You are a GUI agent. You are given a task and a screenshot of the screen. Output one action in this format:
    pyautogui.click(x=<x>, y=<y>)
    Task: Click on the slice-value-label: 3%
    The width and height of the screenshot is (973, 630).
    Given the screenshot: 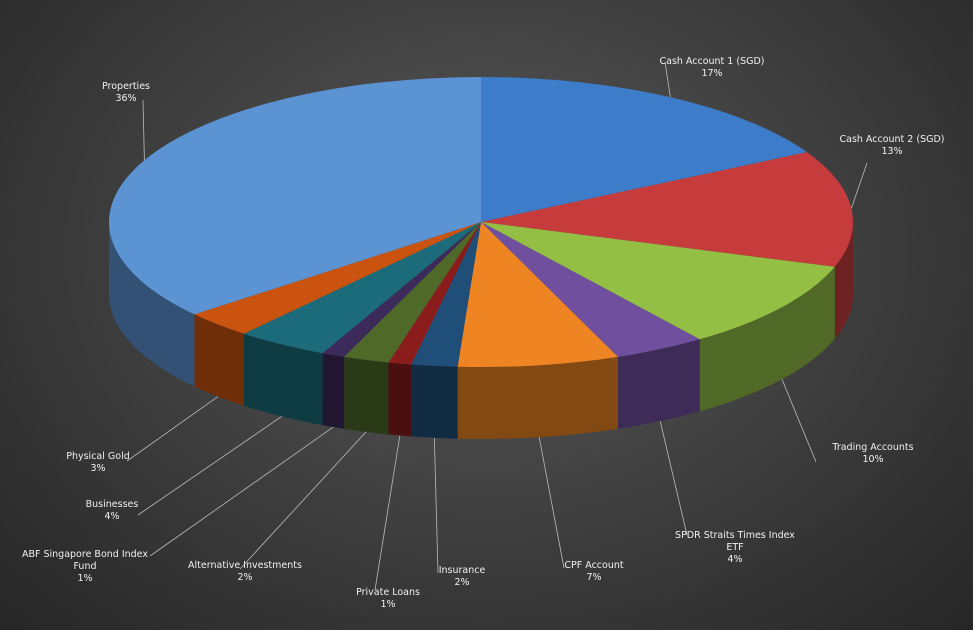 What is the action you would take?
    pyautogui.click(x=98, y=468)
    